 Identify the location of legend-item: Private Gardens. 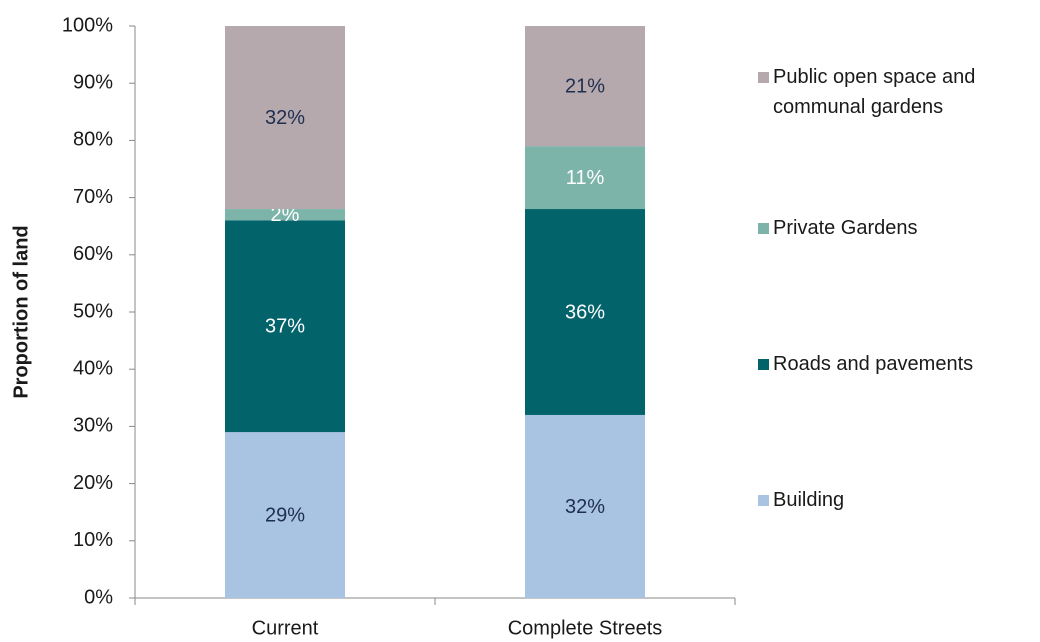
(898, 228).